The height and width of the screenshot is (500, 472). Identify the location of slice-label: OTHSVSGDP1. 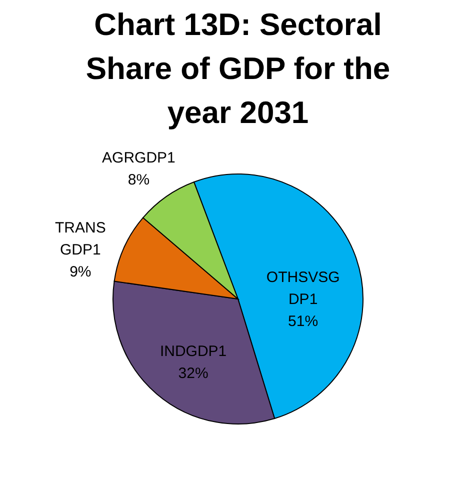
(303, 288).